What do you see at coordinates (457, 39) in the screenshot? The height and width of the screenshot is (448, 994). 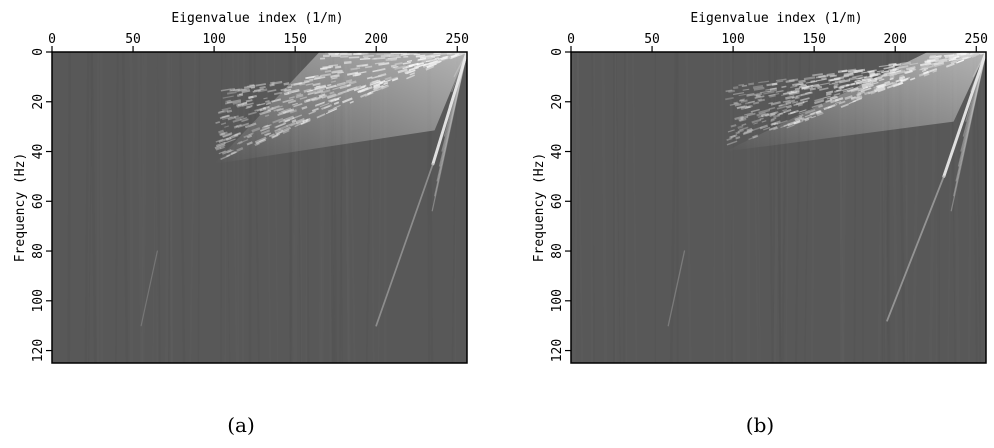 I see `x-tick-label: 250` at bounding box center [457, 39].